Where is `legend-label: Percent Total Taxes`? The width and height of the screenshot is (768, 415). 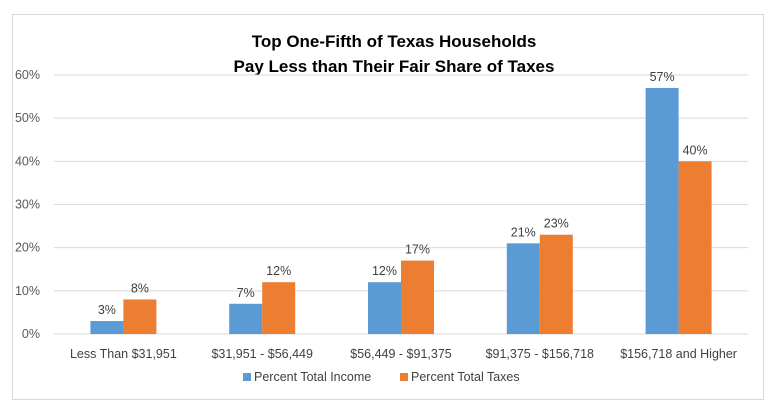 legend-label: Percent Total Taxes is located at coordinates (465, 377).